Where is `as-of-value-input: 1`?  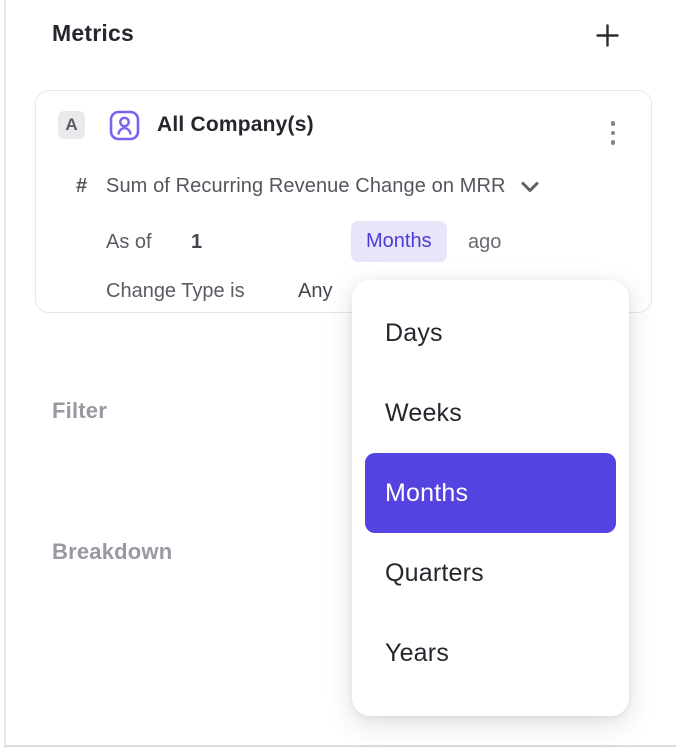
as-of-value-input: 1 is located at coordinates (197, 242).